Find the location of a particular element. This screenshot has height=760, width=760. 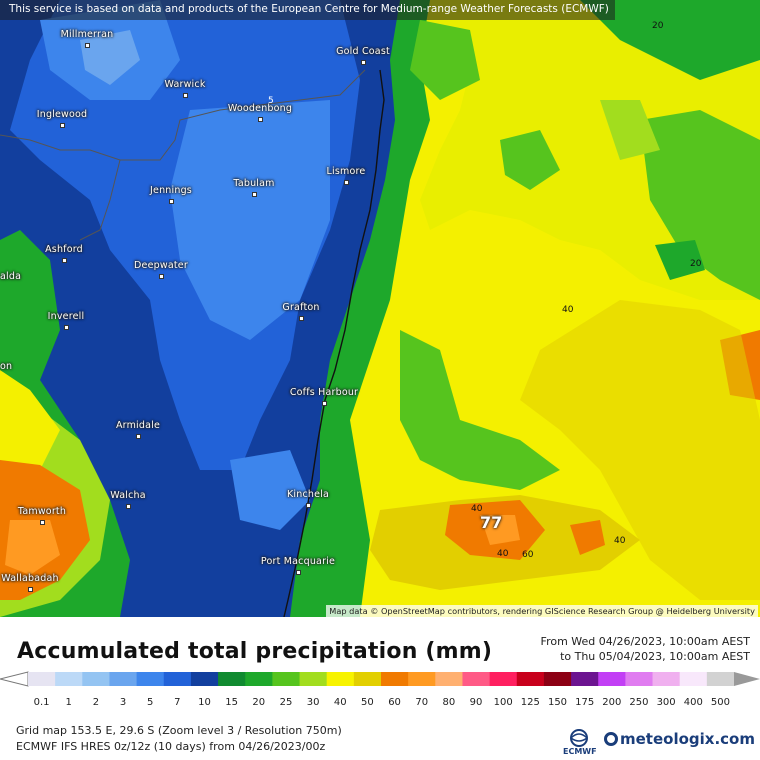

scale-label: 500 is located at coordinates (720, 702).